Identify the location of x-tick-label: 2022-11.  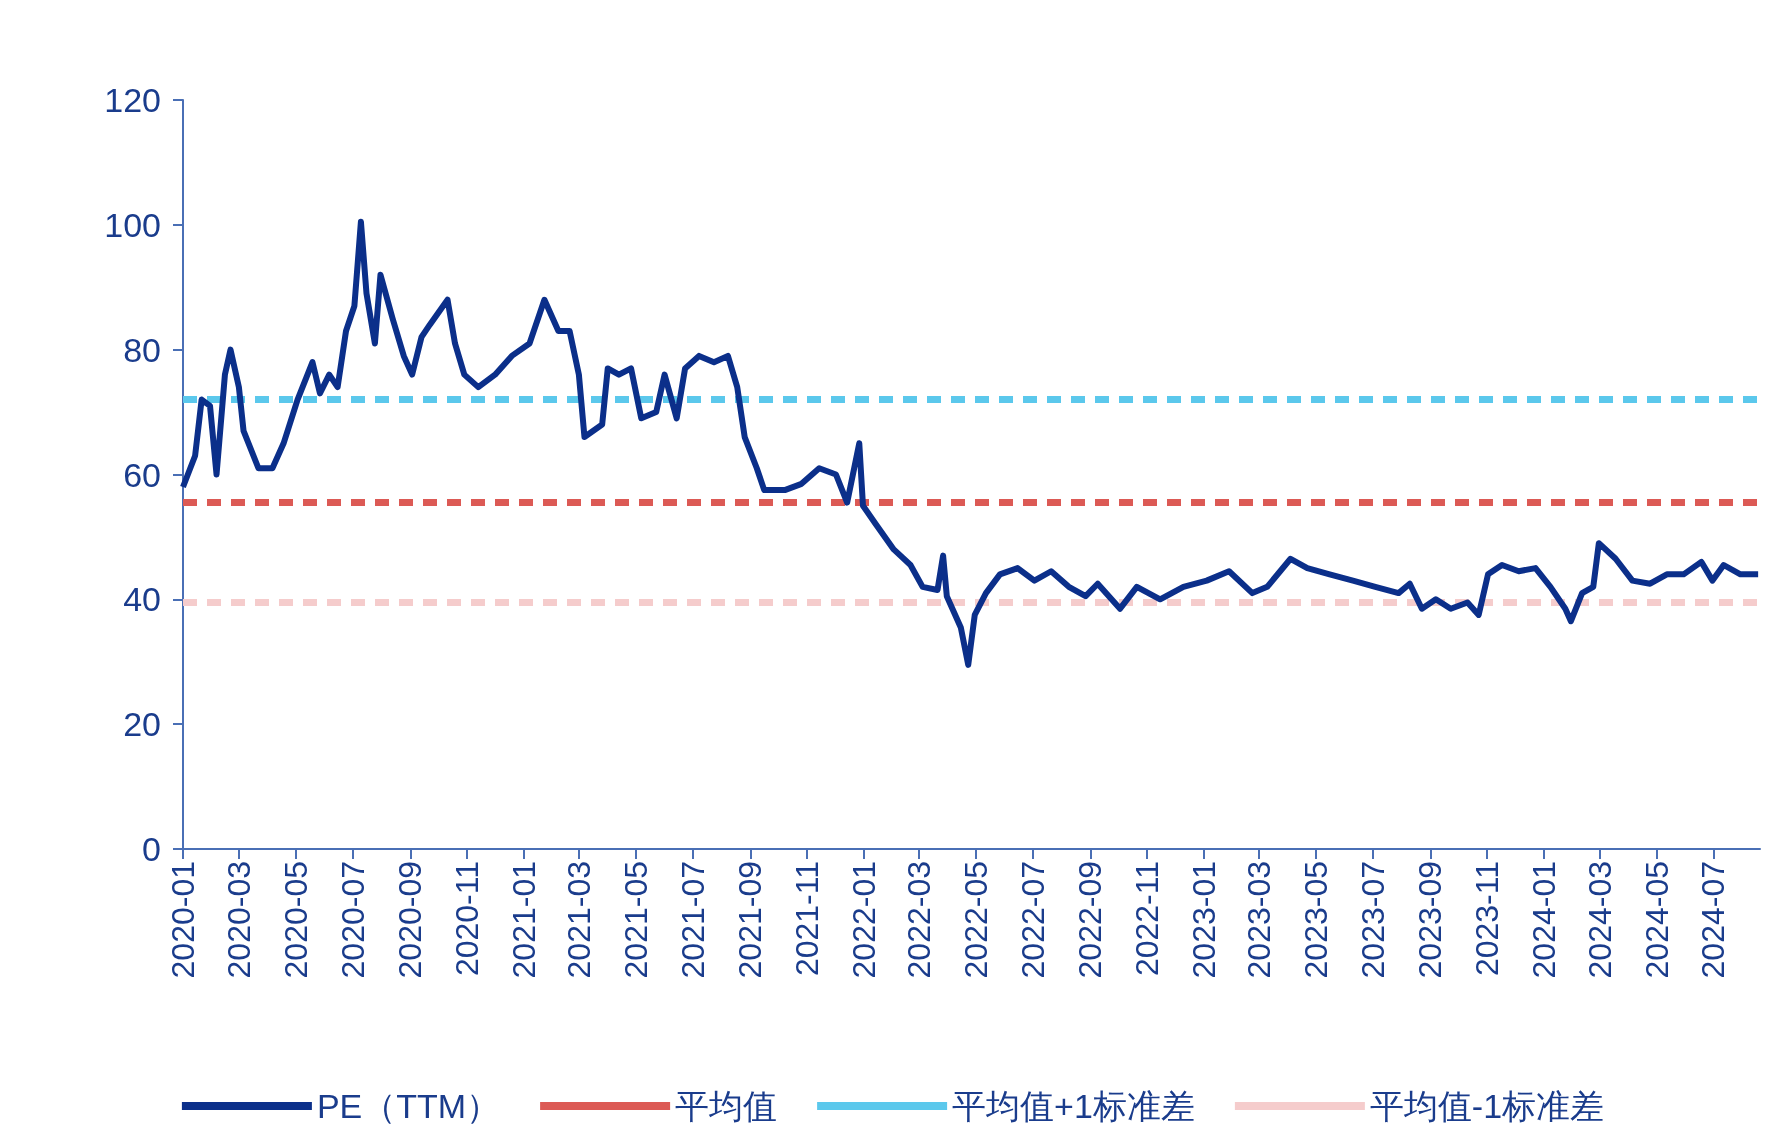
(1147, 919).